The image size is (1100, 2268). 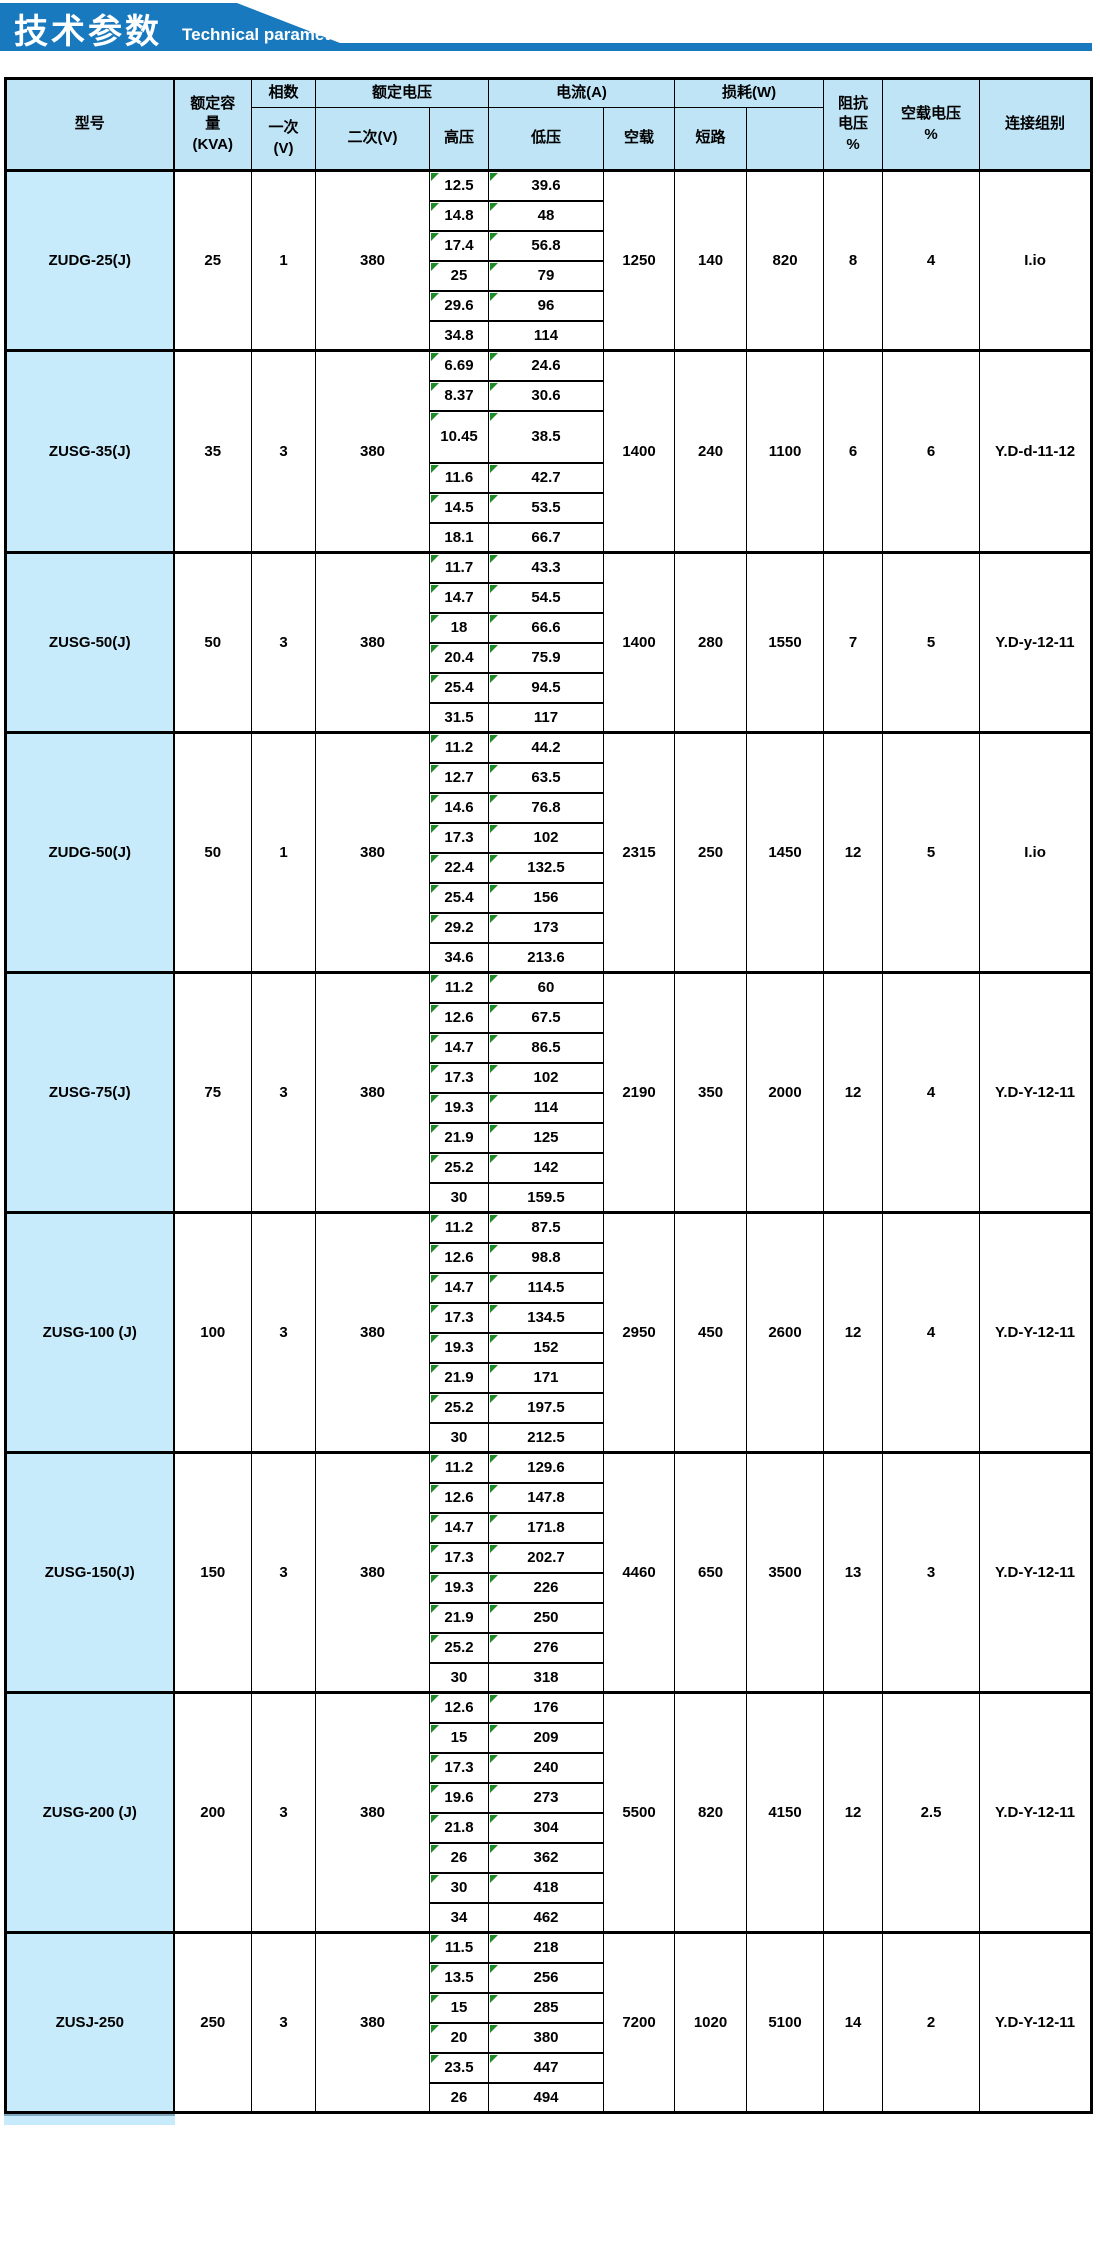 What do you see at coordinates (546, 477) in the screenshot?
I see `lv-current-cell: 42.7` at bounding box center [546, 477].